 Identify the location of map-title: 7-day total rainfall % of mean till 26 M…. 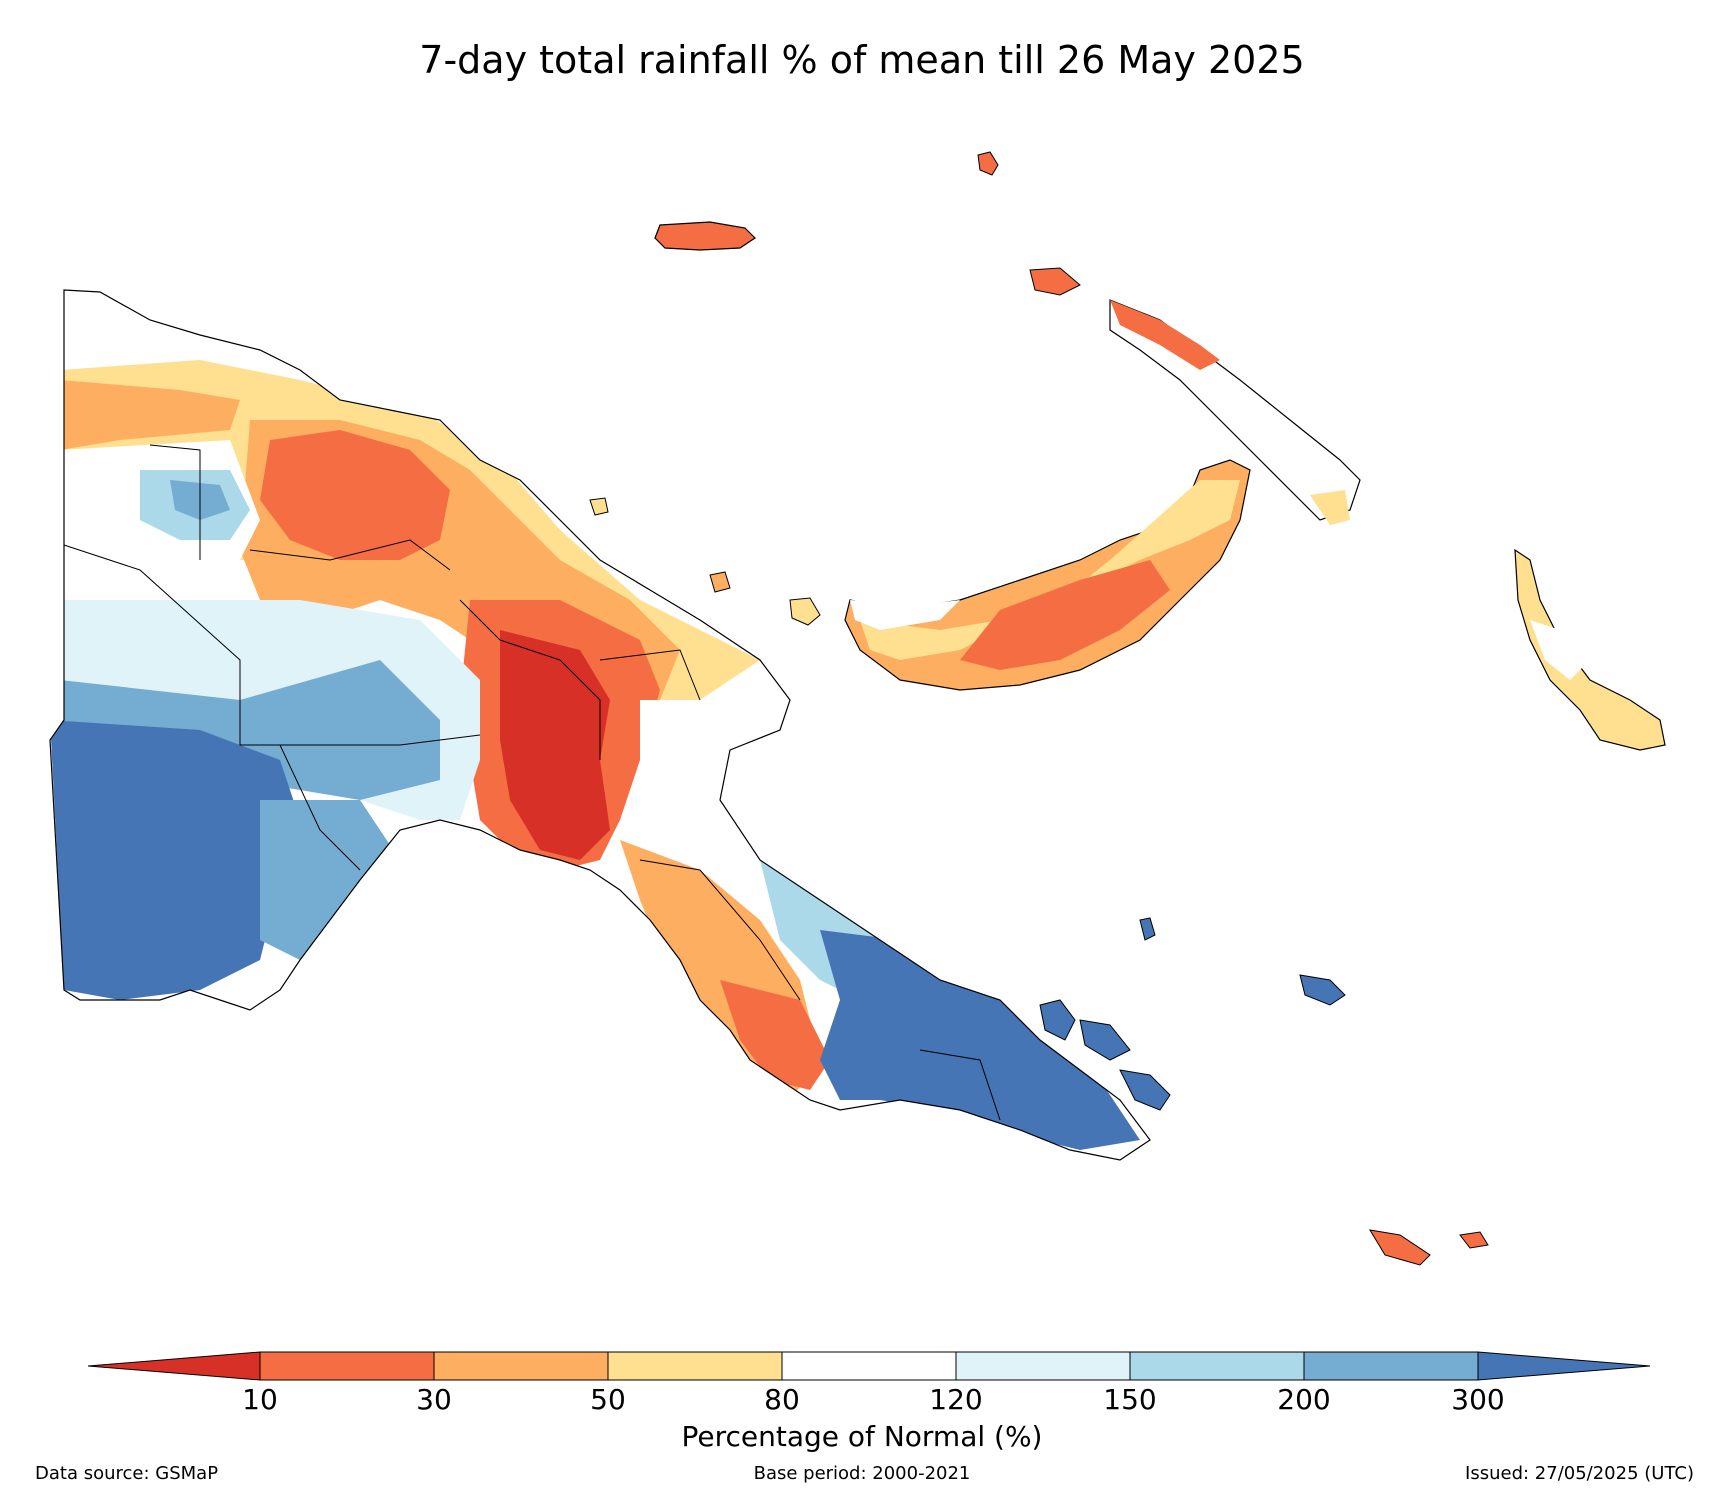
(862, 60).